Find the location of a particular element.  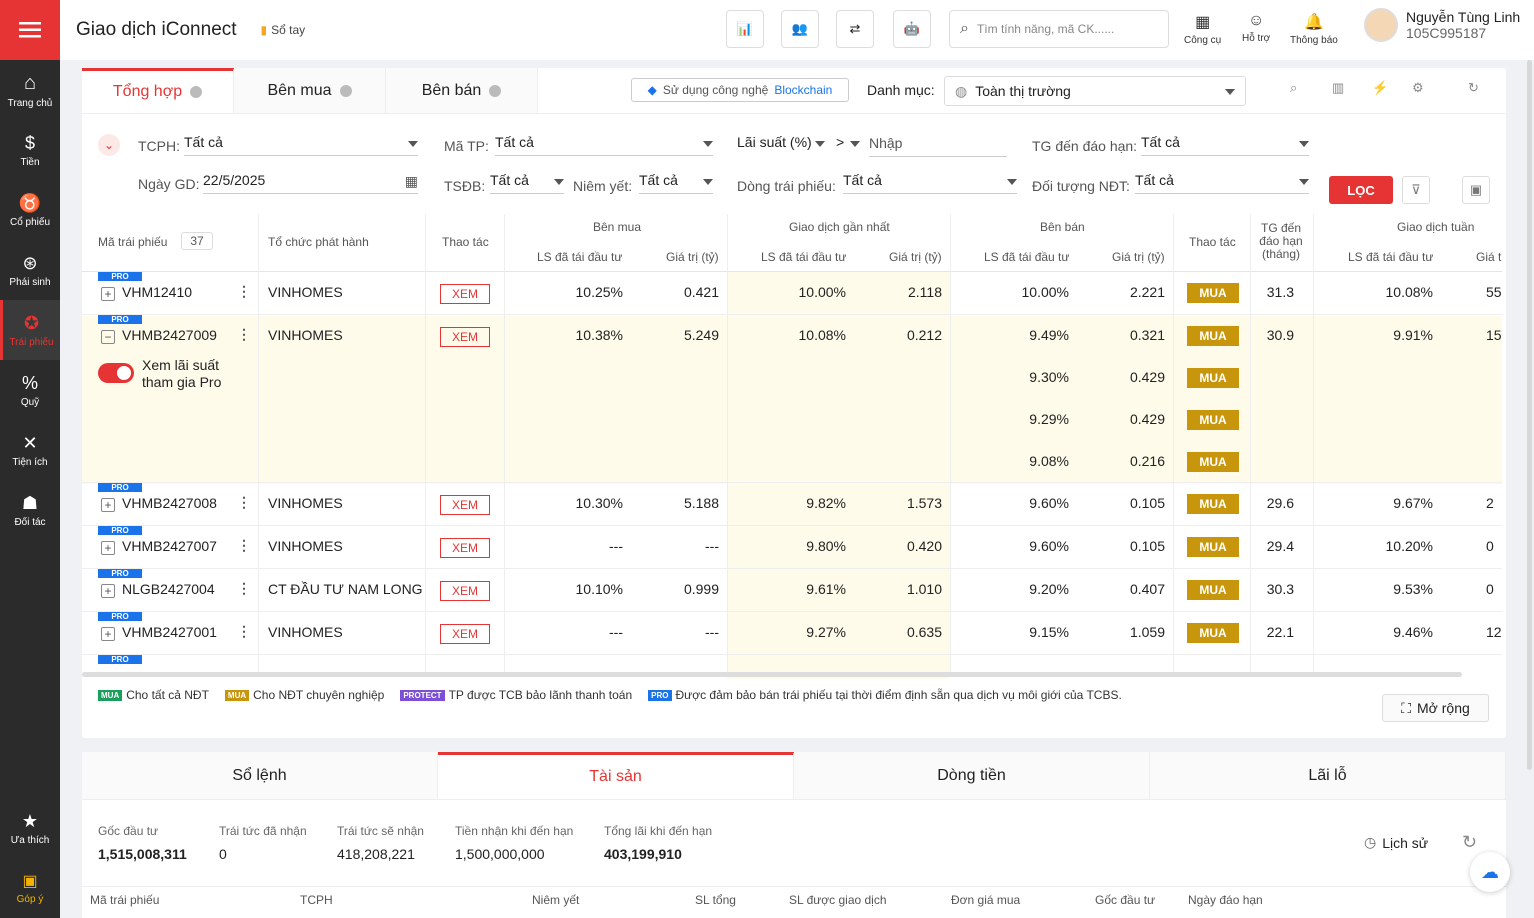

sidebar-item-utilities: ✕ Tiện ích is located at coordinates (30, 450).